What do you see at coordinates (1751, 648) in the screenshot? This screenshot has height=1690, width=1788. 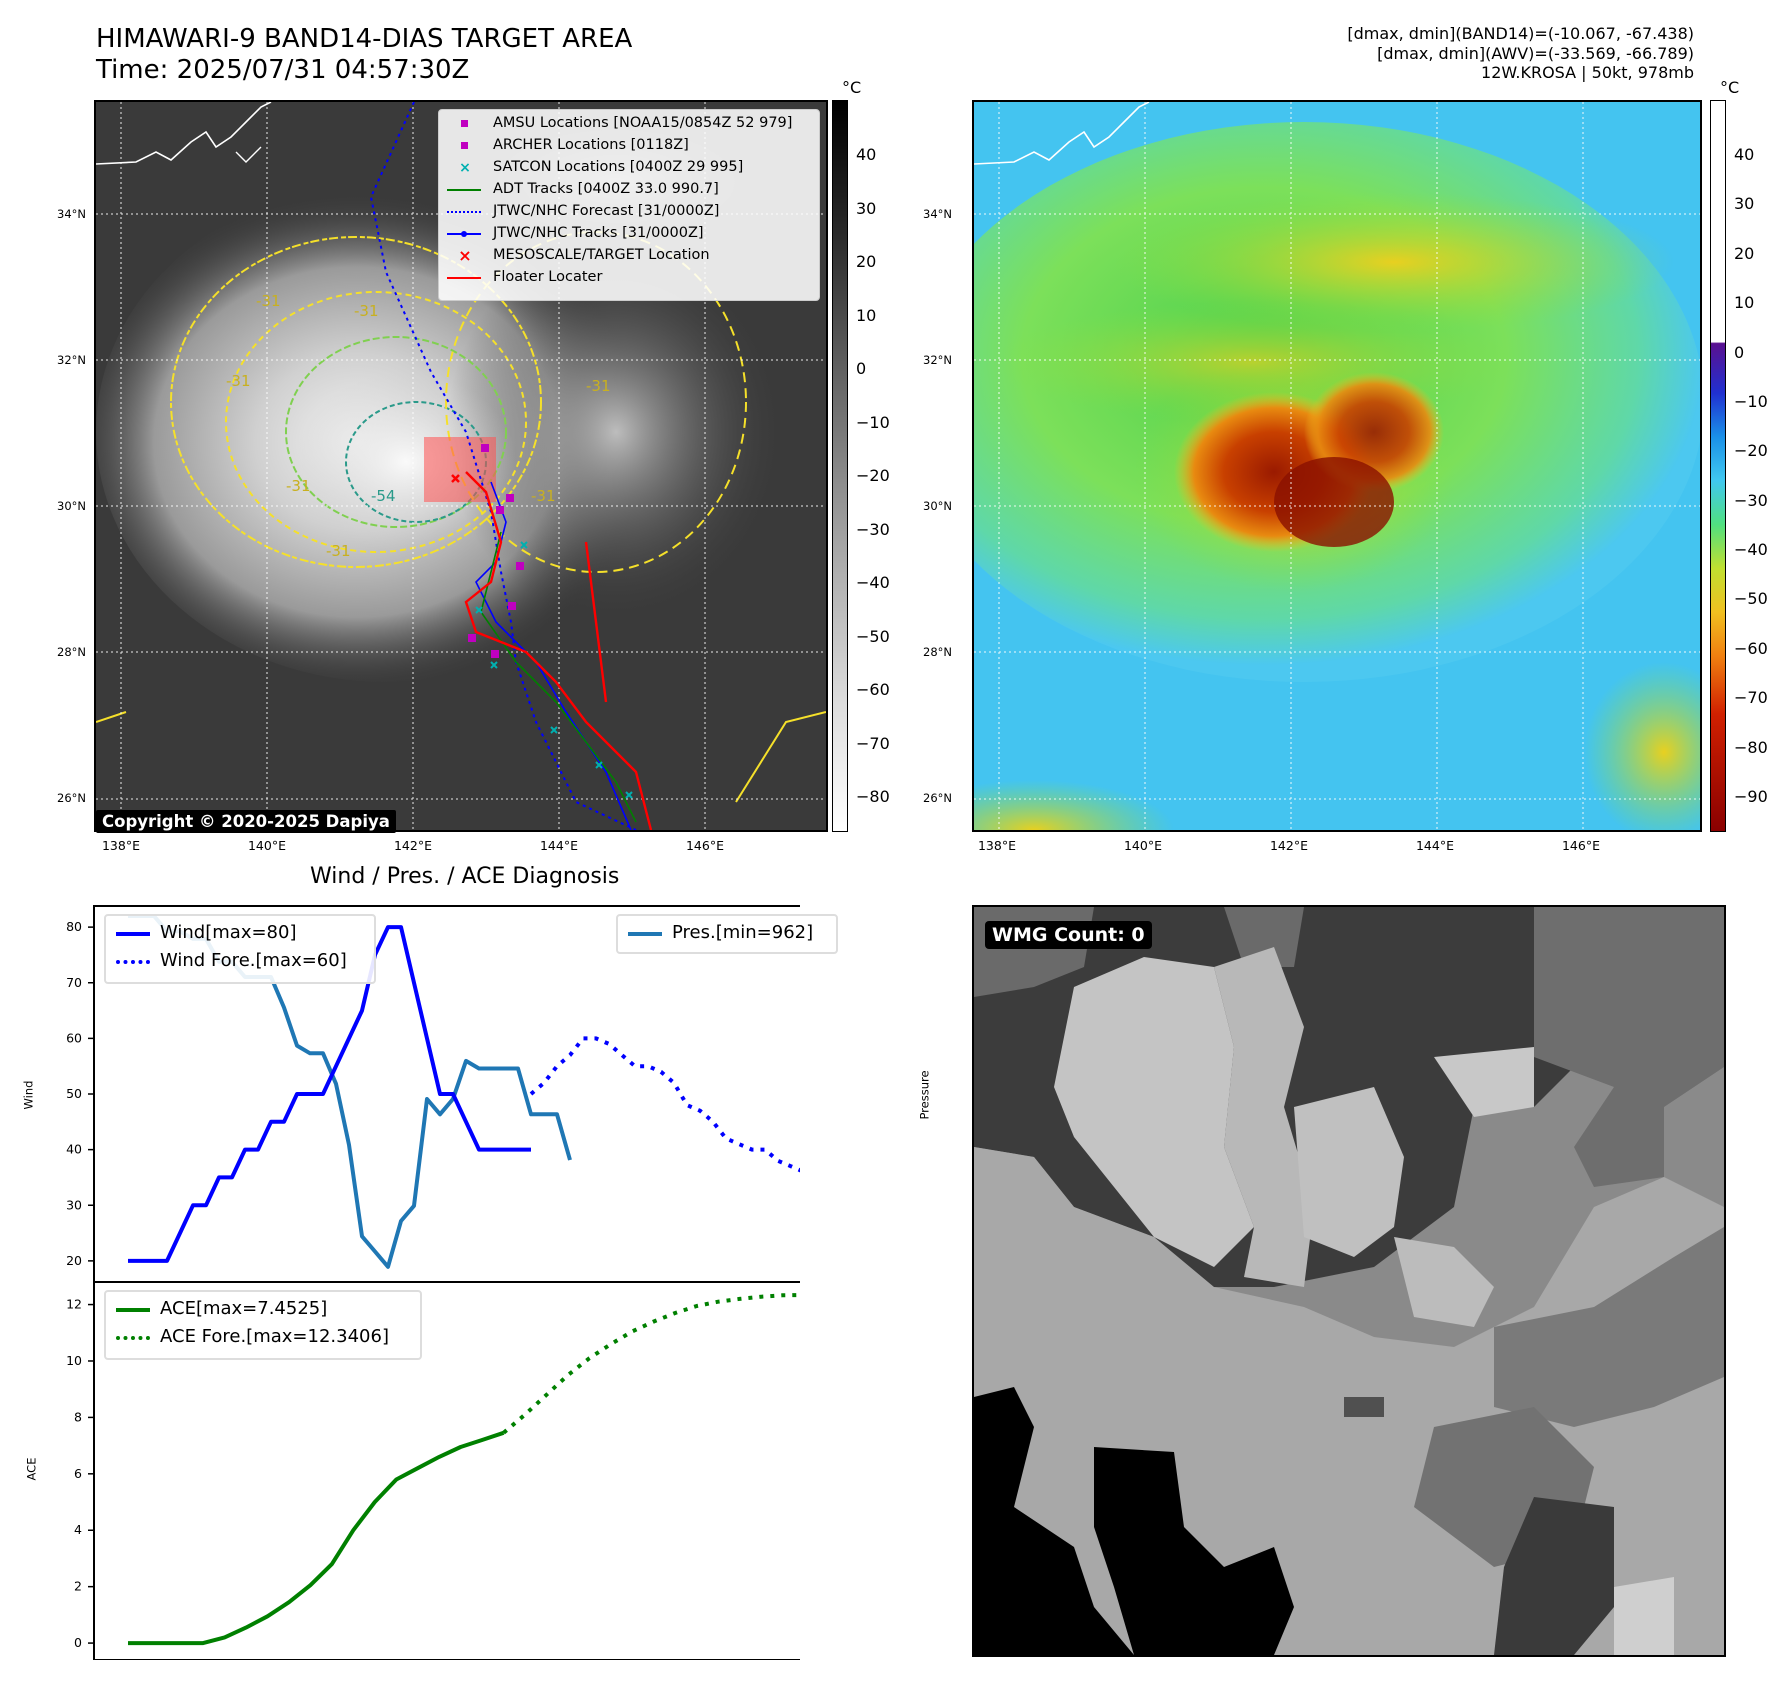 I see `colorbar-tick-label: −60` at bounding box center [1751, 648].